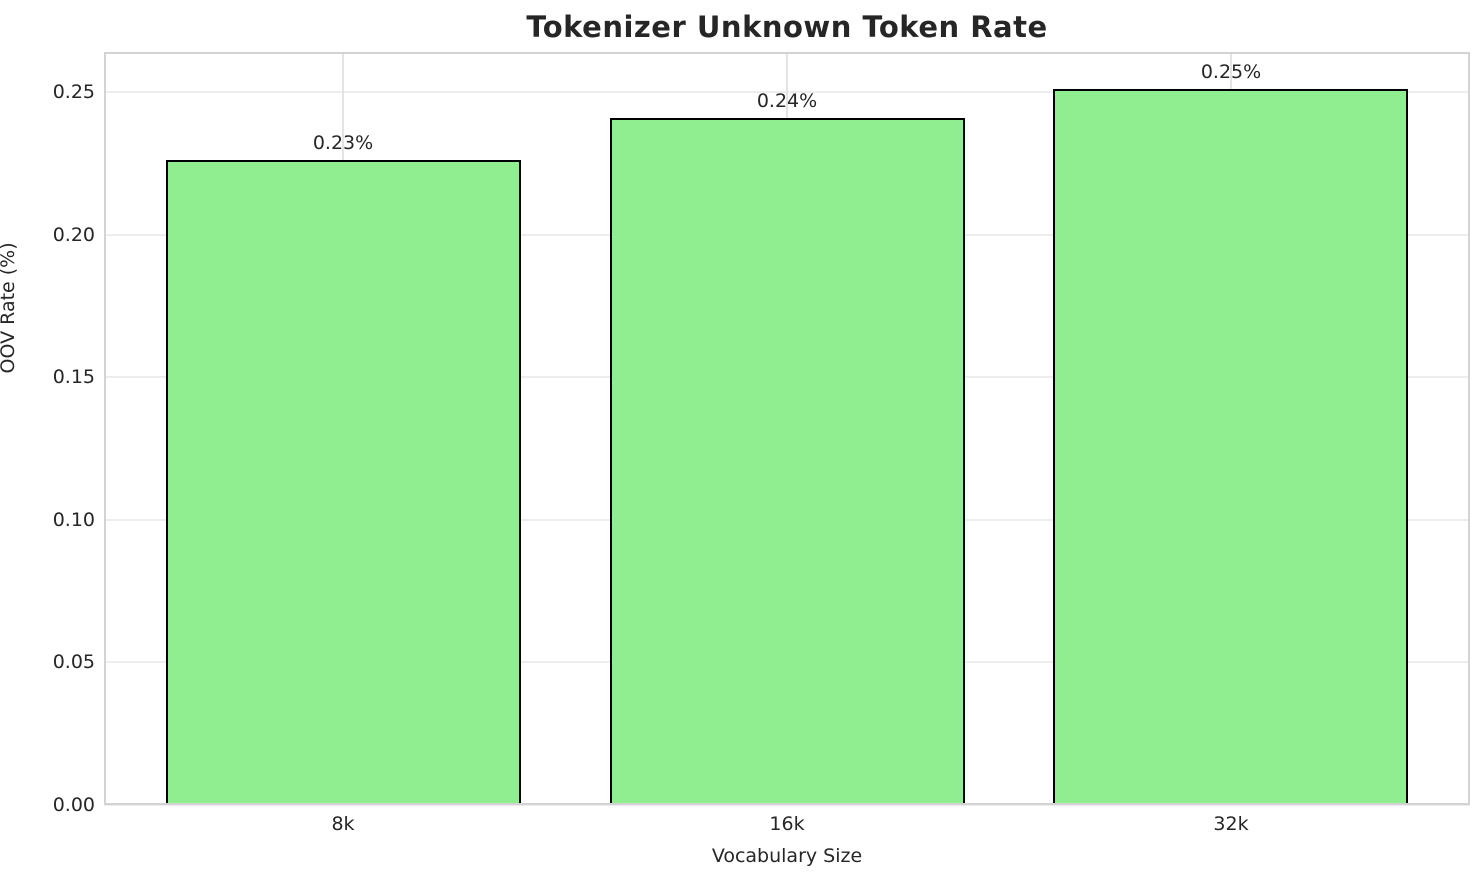 This screenshot has height=885, width=1484. I want to click on x-tick-label: 16k, so click(787, 824).